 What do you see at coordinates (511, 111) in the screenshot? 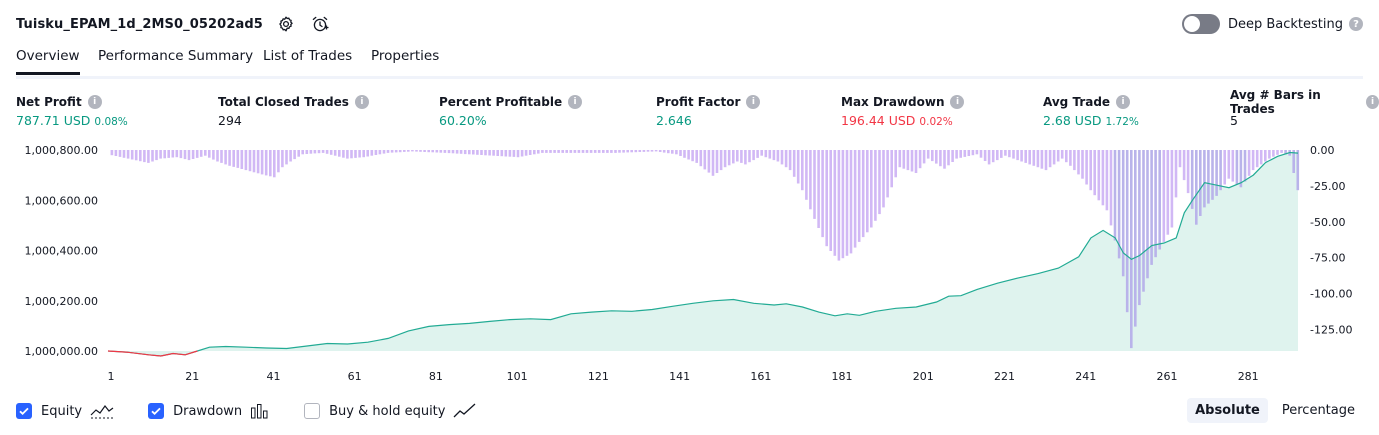
I see `metric-percent-profitable: Percent Profitable i 60.20%` at bounding box center [511, 111].